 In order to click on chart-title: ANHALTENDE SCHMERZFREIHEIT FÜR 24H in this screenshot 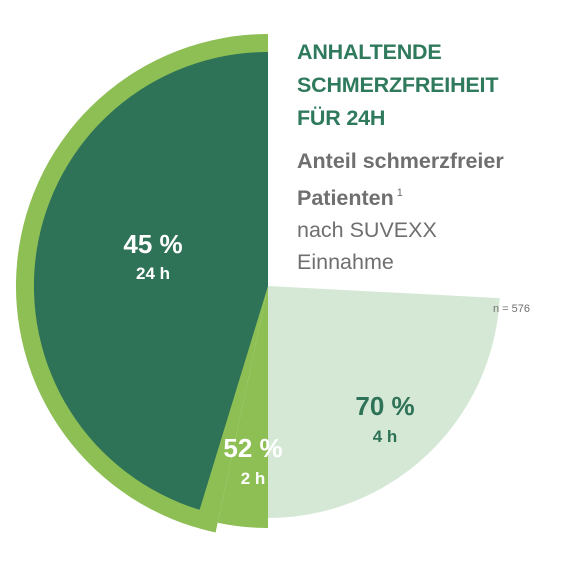, I will do `click(427, 85)`.